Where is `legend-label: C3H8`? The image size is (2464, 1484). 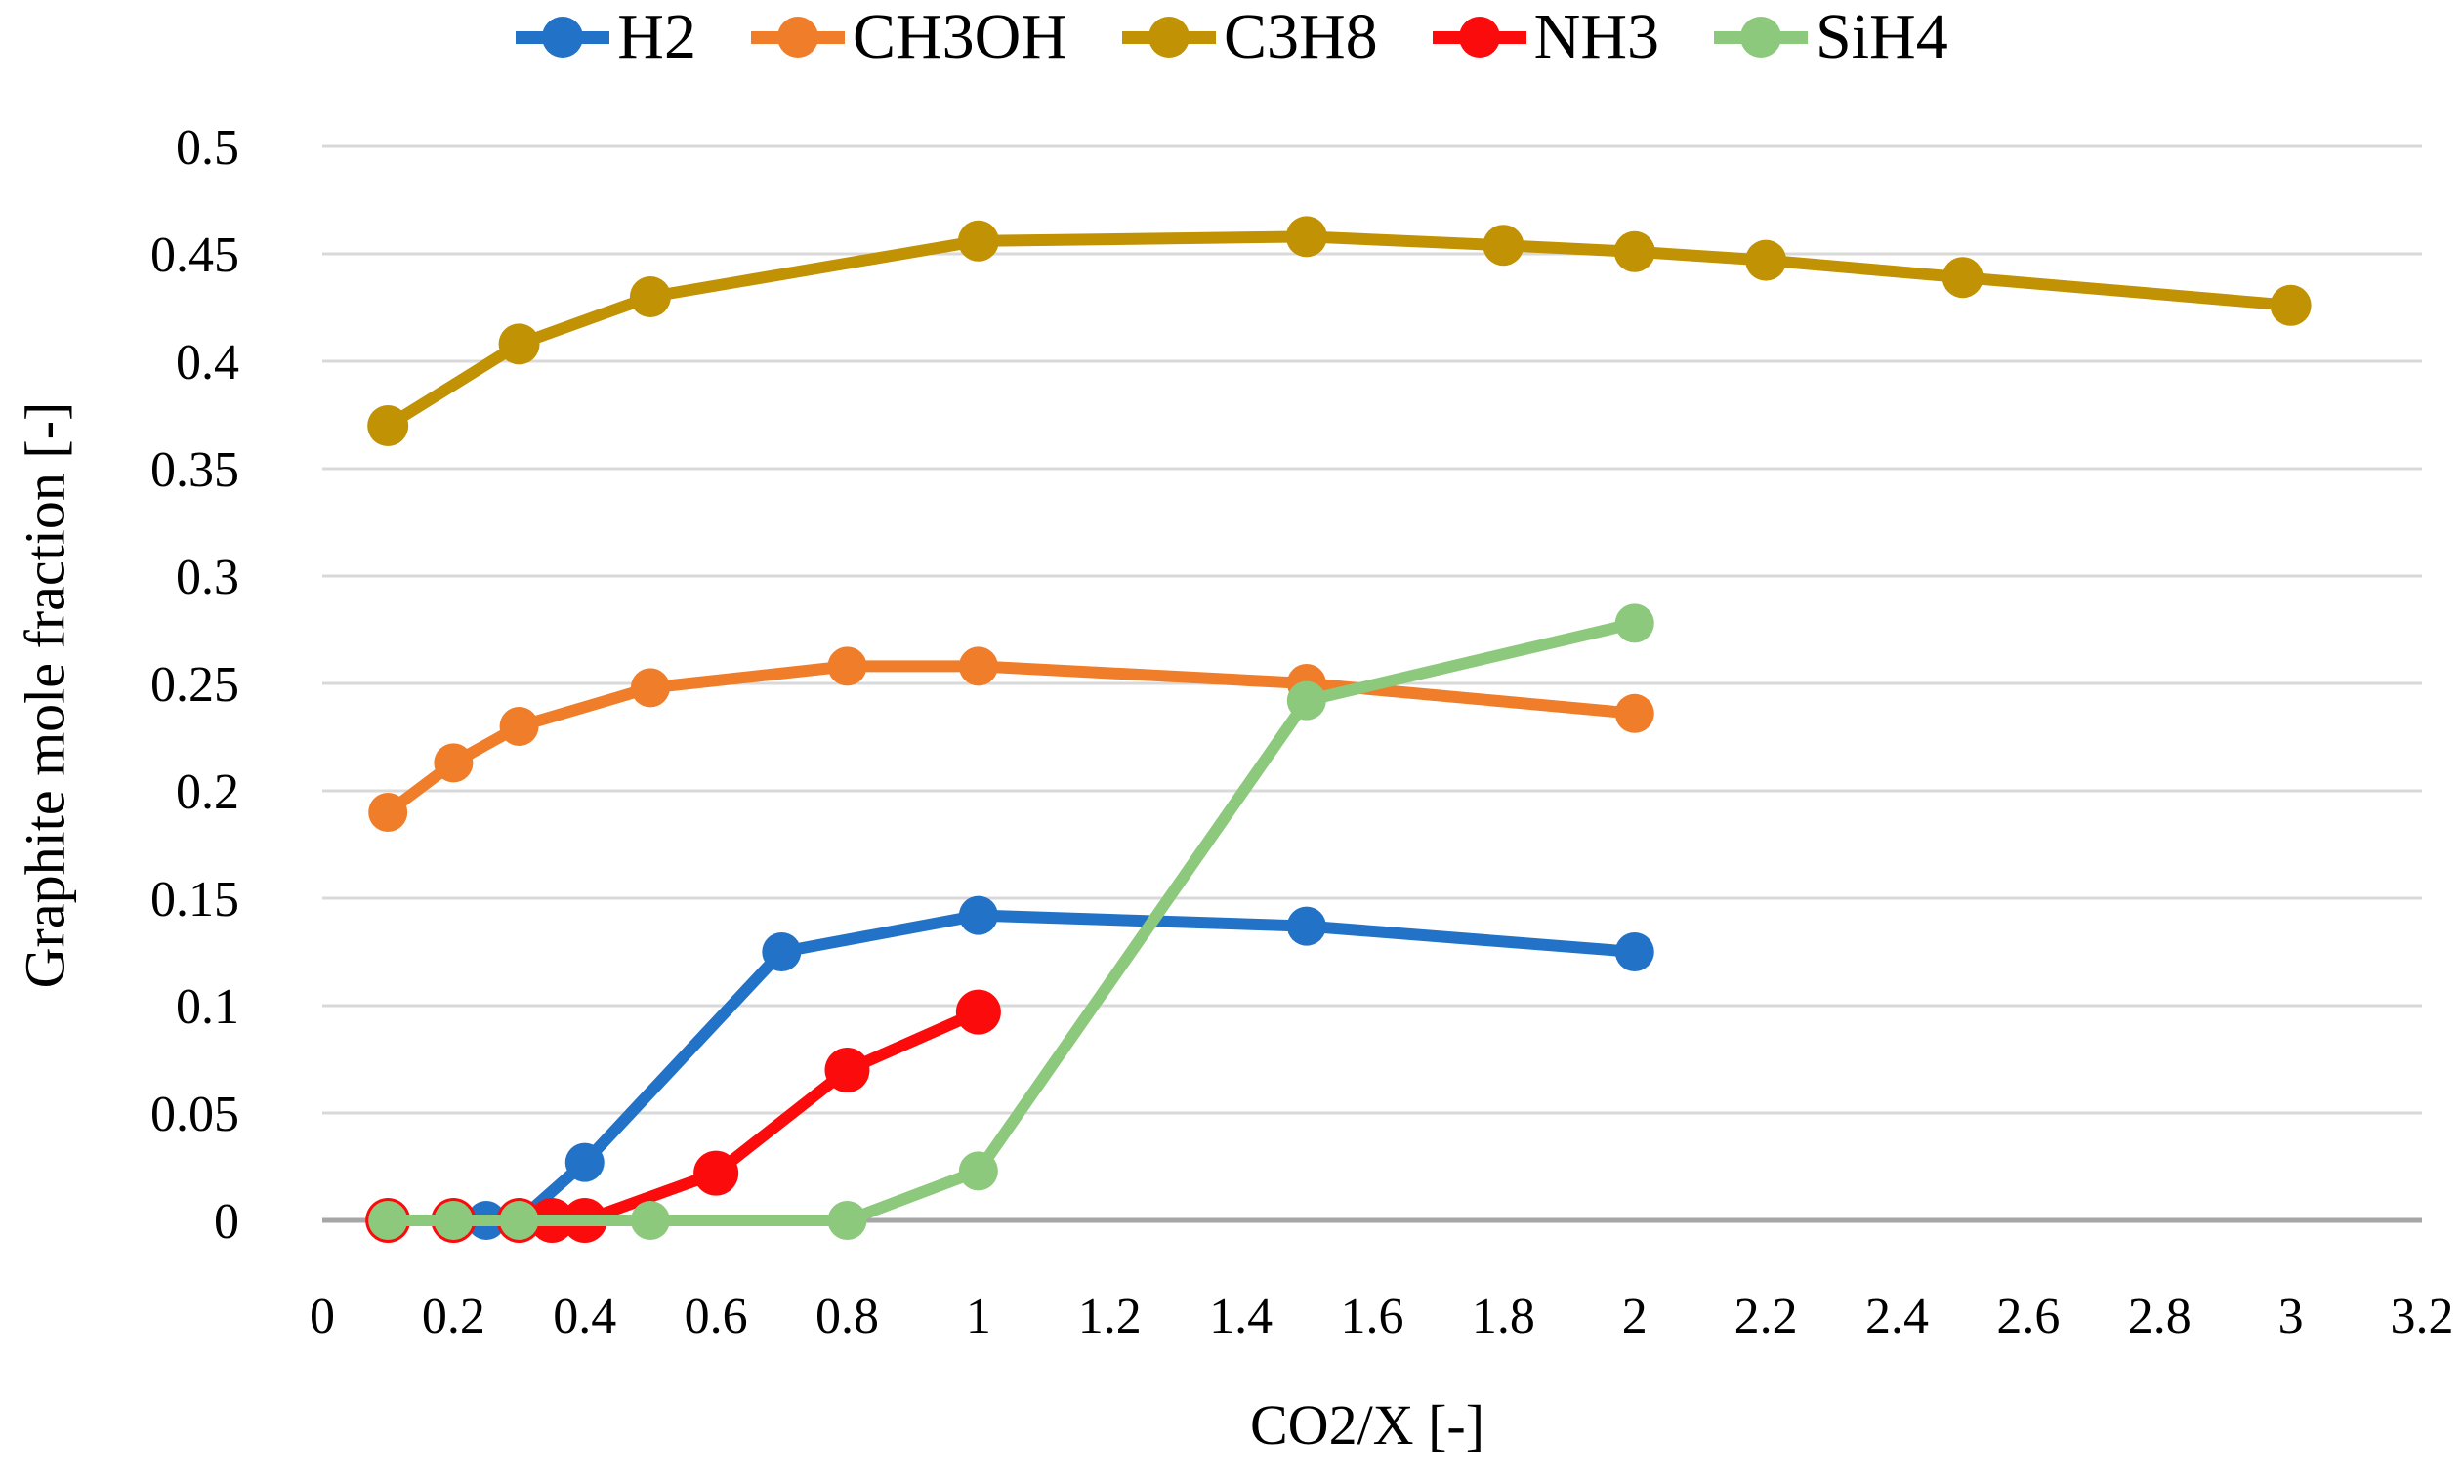 legend-label: C3H8 is located at coordinates (1301, 37).